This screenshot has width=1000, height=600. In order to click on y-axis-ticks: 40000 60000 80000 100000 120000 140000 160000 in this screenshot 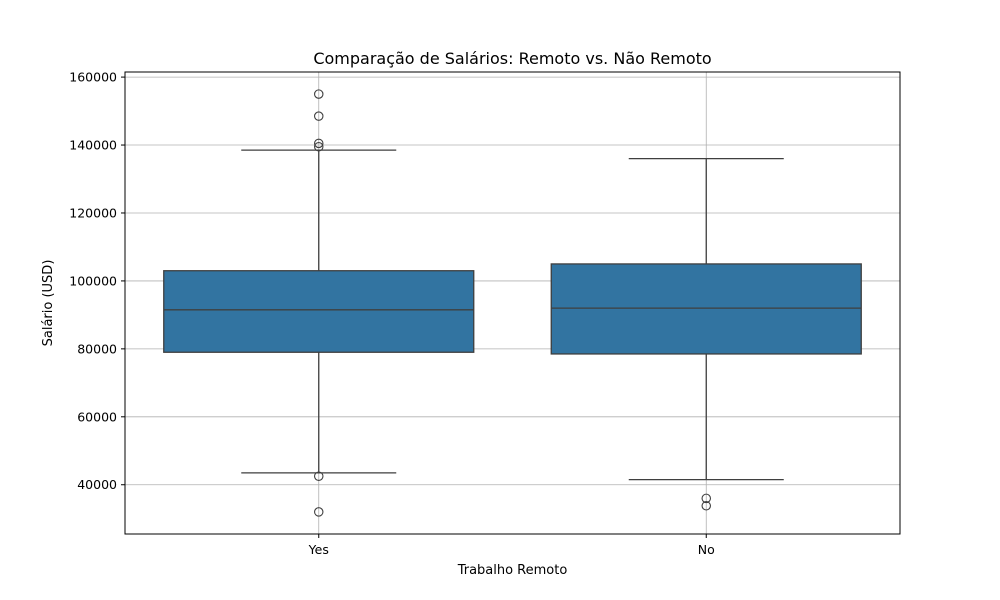, I will do `click(97, 281)`.